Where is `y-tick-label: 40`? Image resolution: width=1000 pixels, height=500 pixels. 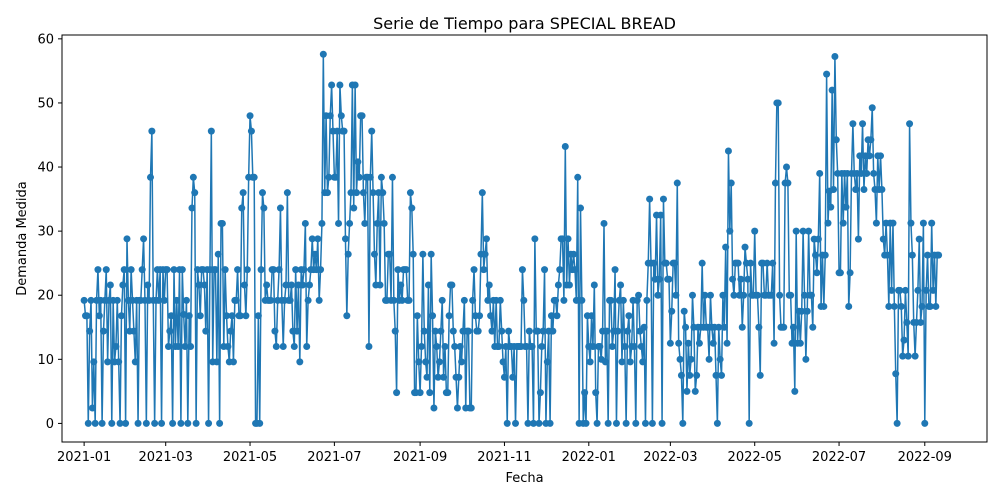 y-tick-label: 40 is located at coordinates (45, 168).